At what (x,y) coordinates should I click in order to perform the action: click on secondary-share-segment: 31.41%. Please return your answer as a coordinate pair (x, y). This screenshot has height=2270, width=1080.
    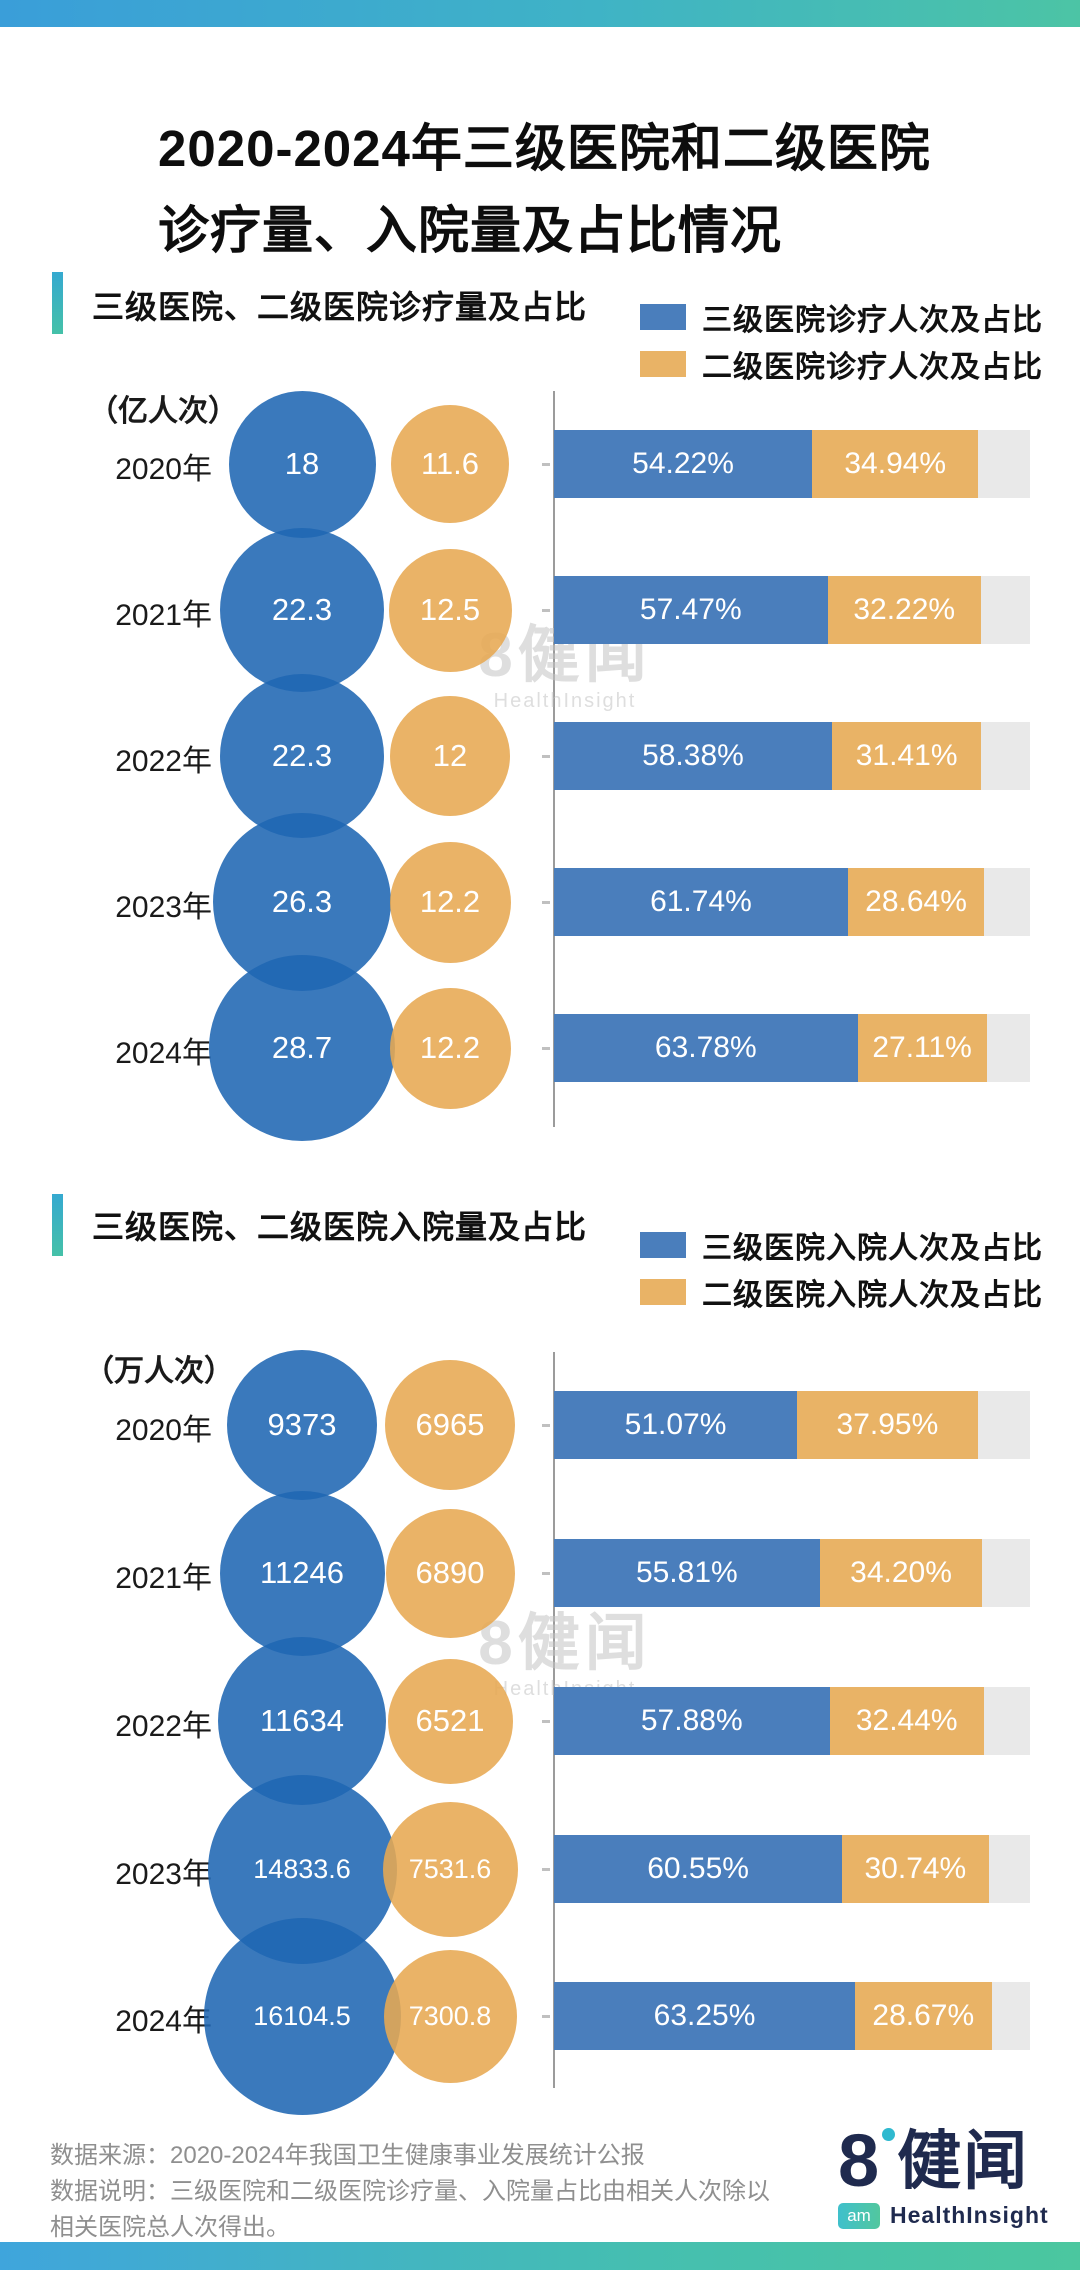
    Looking at the image, I should click on (906, 756).